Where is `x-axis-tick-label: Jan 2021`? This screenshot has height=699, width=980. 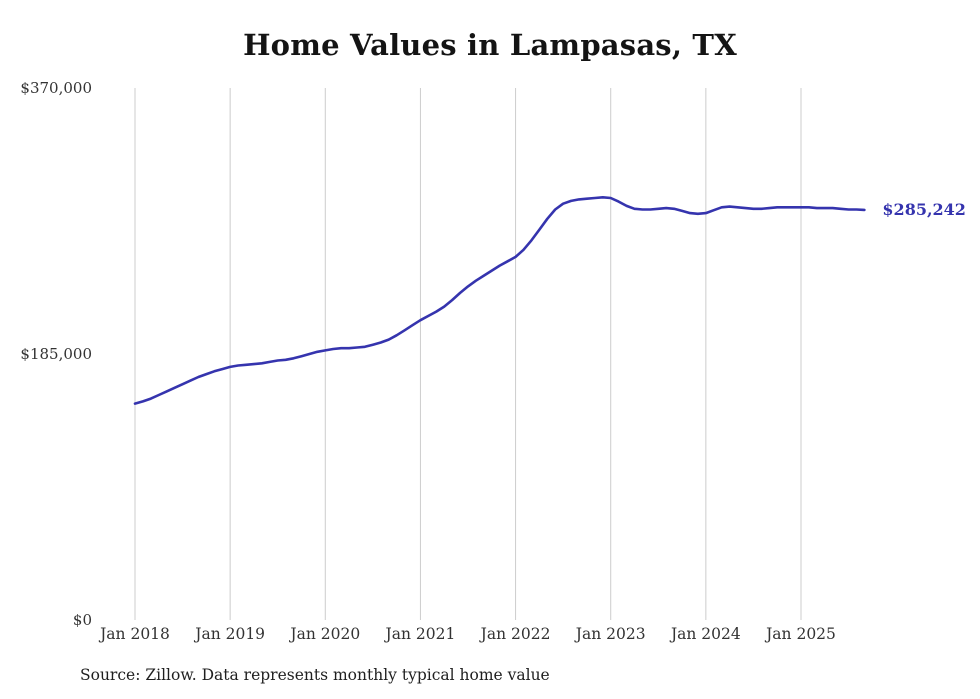
x-axis-tick-label: Jan 2021 is located at coordinates (420, 634).